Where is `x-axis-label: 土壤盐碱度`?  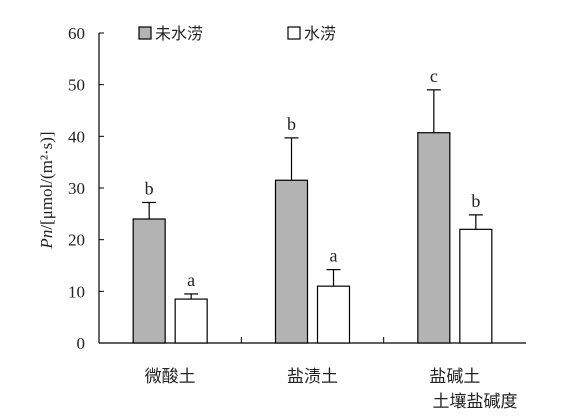
x-axis-label: 土壤盐碱度 is located at coordinates (475, 401).